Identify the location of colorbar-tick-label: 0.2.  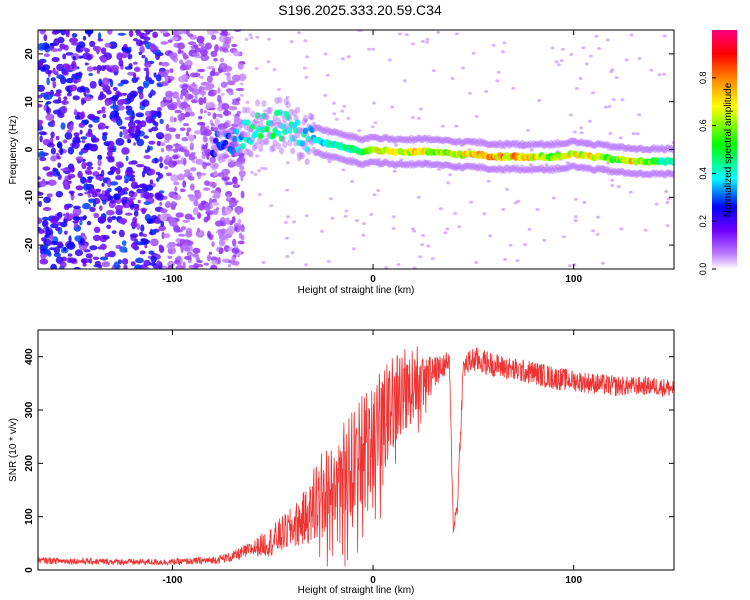
(703, 221).